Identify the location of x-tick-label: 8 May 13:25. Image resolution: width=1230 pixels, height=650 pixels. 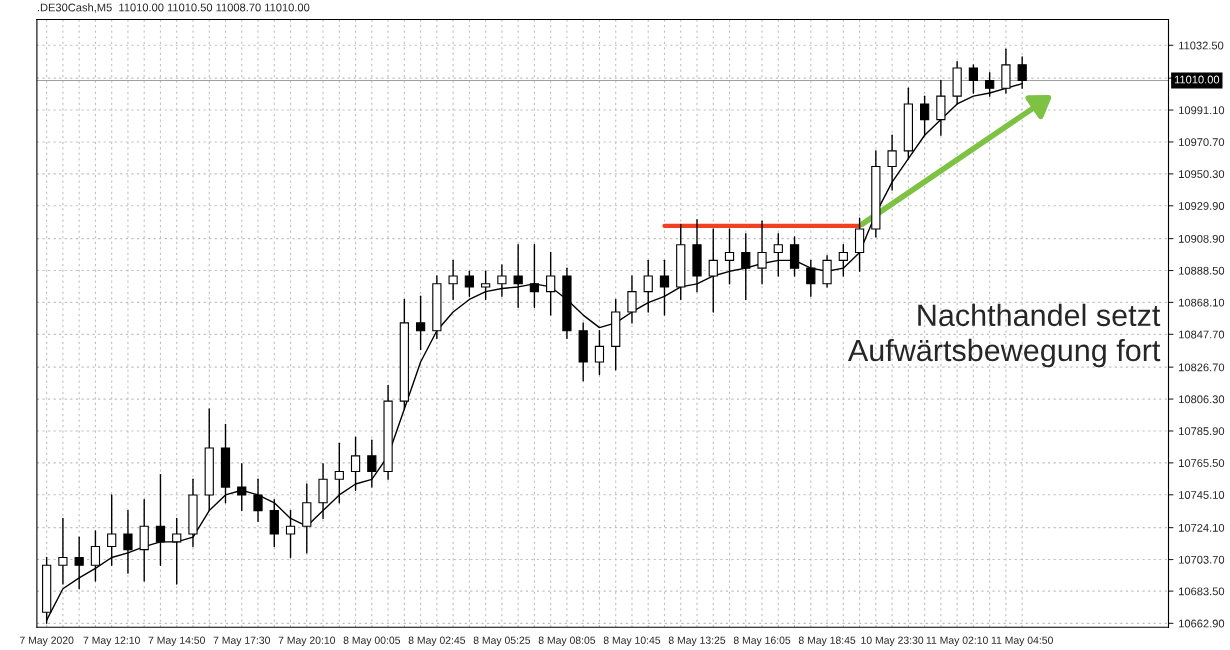
(697, 641).